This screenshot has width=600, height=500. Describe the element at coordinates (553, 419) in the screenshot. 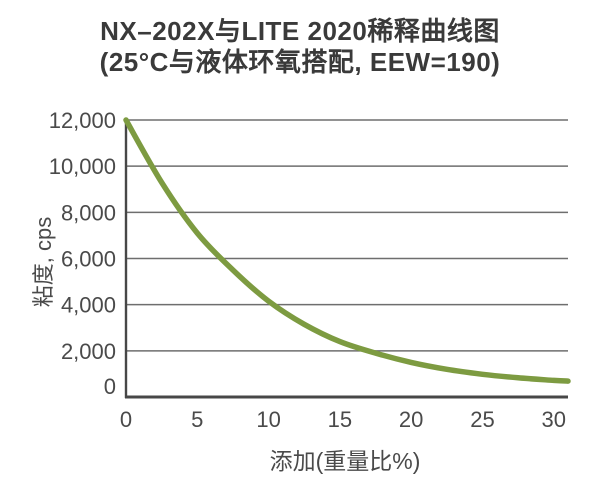

I see `x-tick-label-30: 30` at that location.